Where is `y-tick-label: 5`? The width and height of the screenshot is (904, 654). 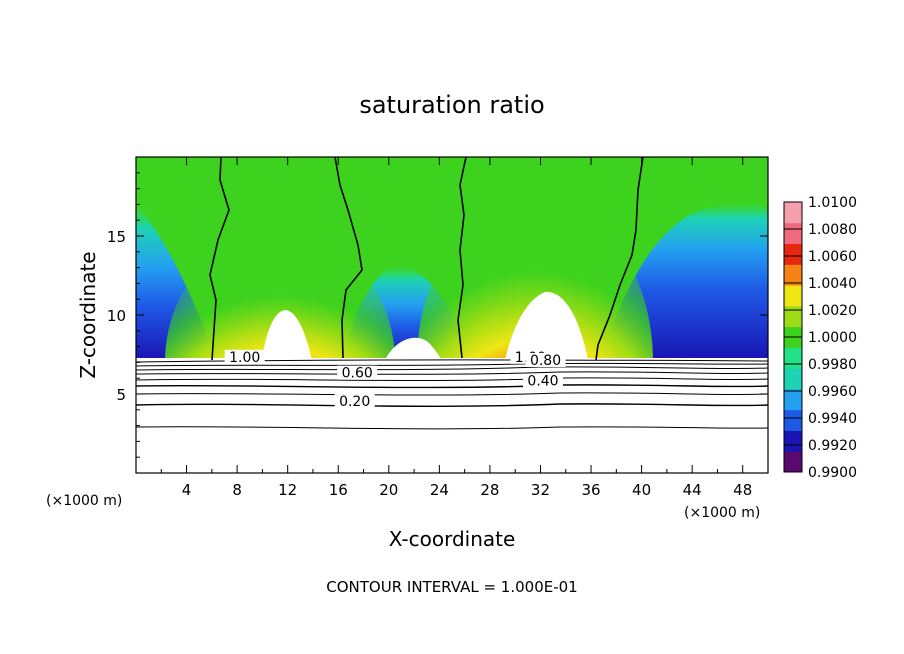 y-tick-label: 5 is located at coordinates (121, 395).